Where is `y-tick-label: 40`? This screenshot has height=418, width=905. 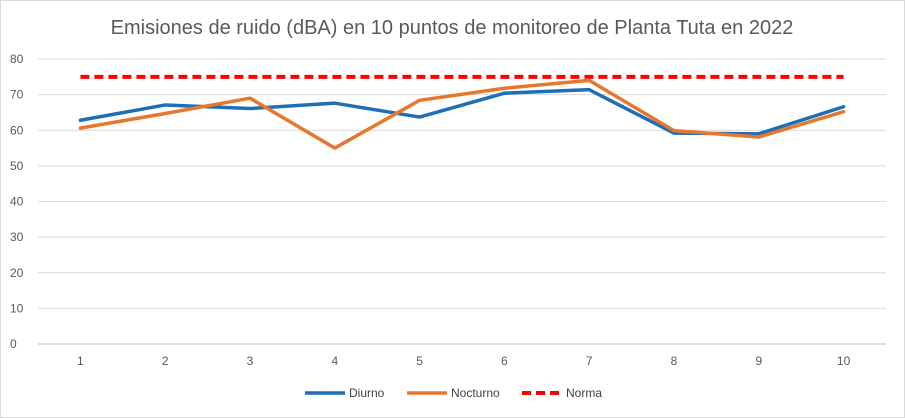
y-tick-label: 40 is located at coordinates (17, 202).